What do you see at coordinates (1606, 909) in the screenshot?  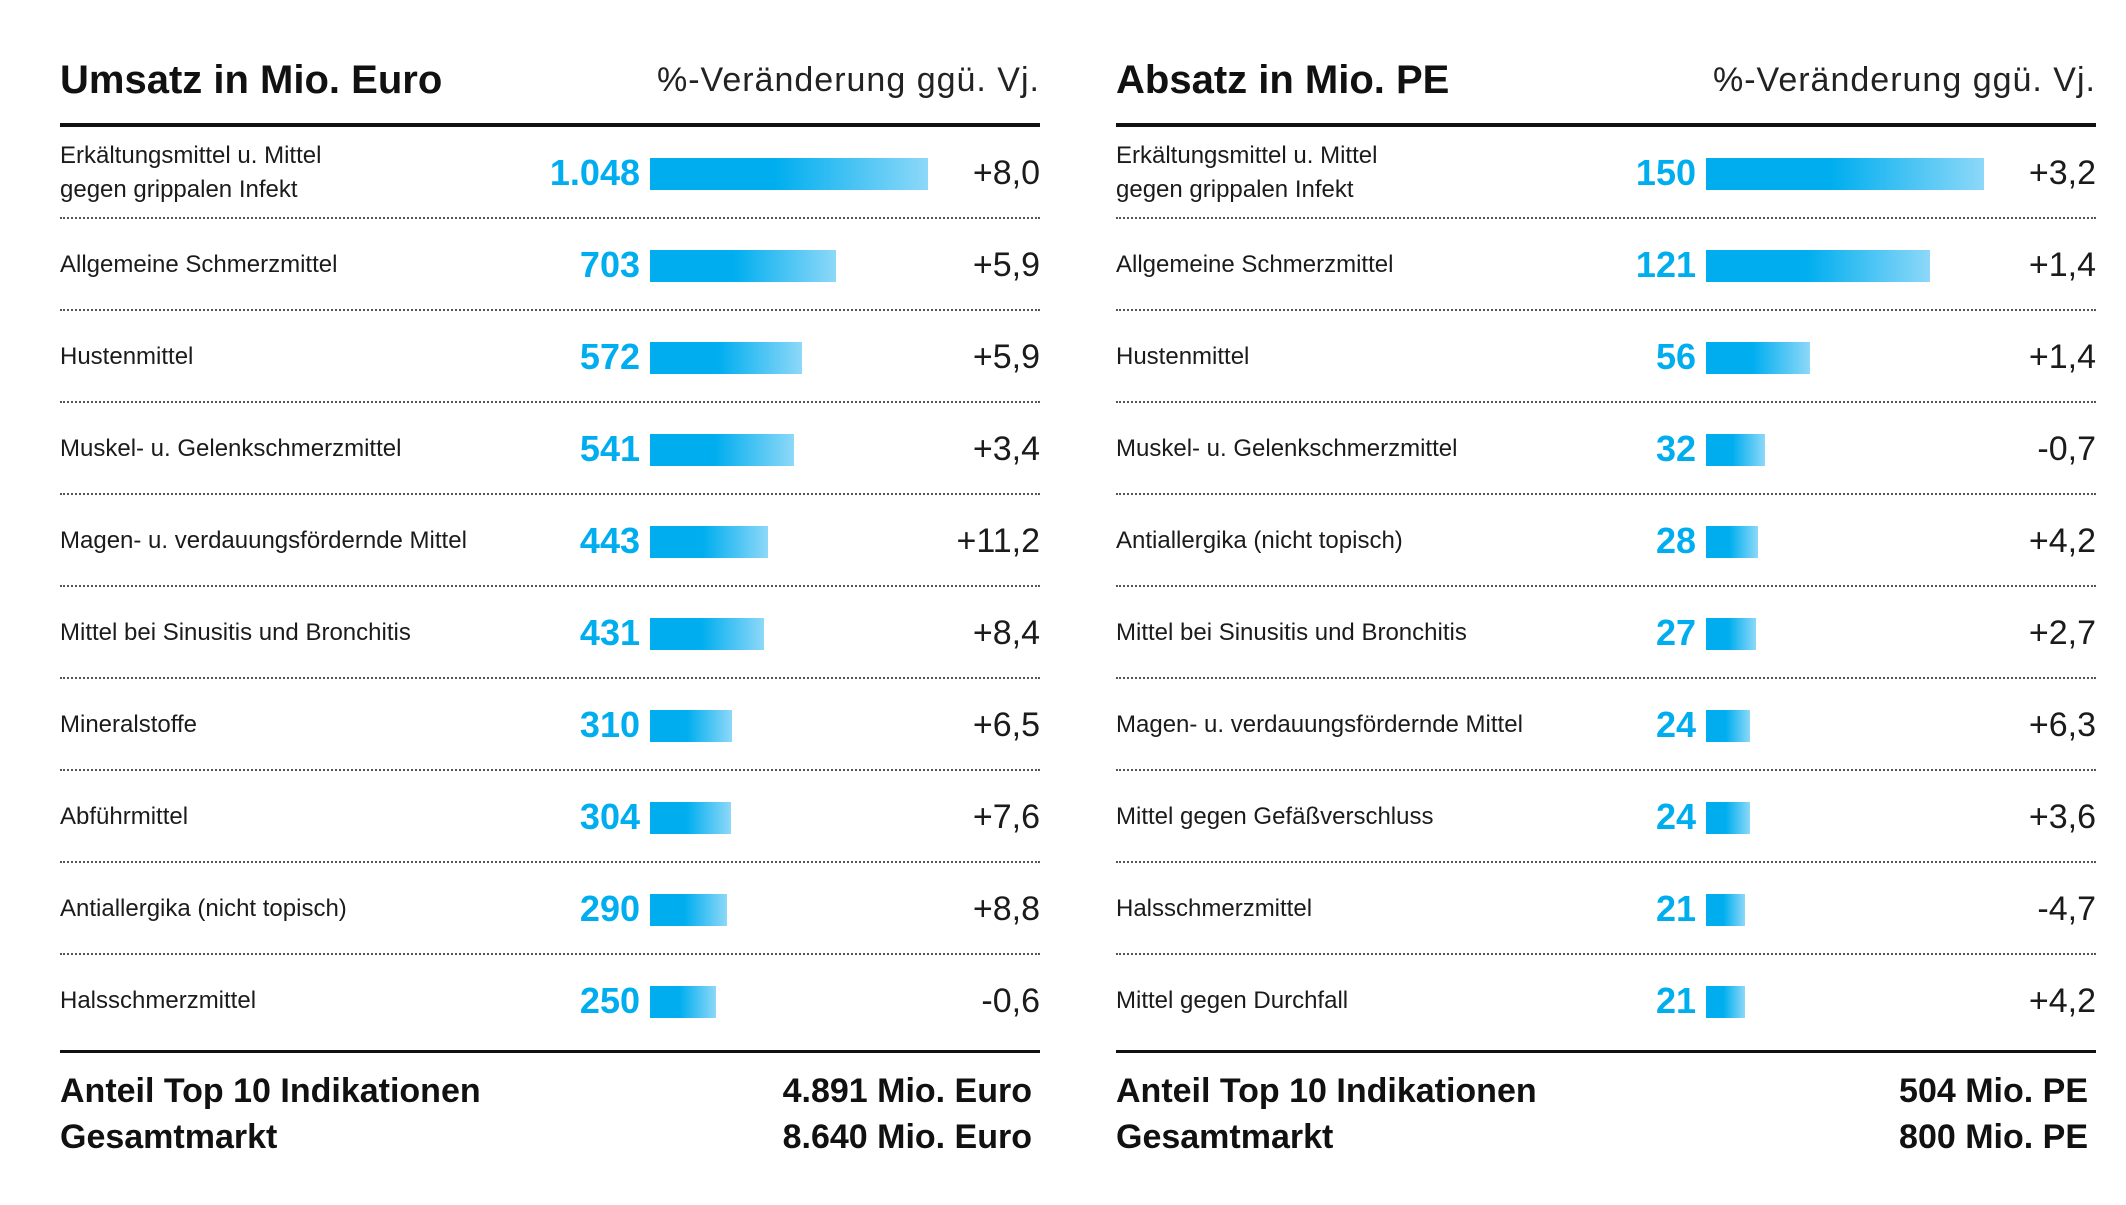 I see `table-row: Halsschmerzmittel 21 -4,7` at bounding box center [1606, 909].